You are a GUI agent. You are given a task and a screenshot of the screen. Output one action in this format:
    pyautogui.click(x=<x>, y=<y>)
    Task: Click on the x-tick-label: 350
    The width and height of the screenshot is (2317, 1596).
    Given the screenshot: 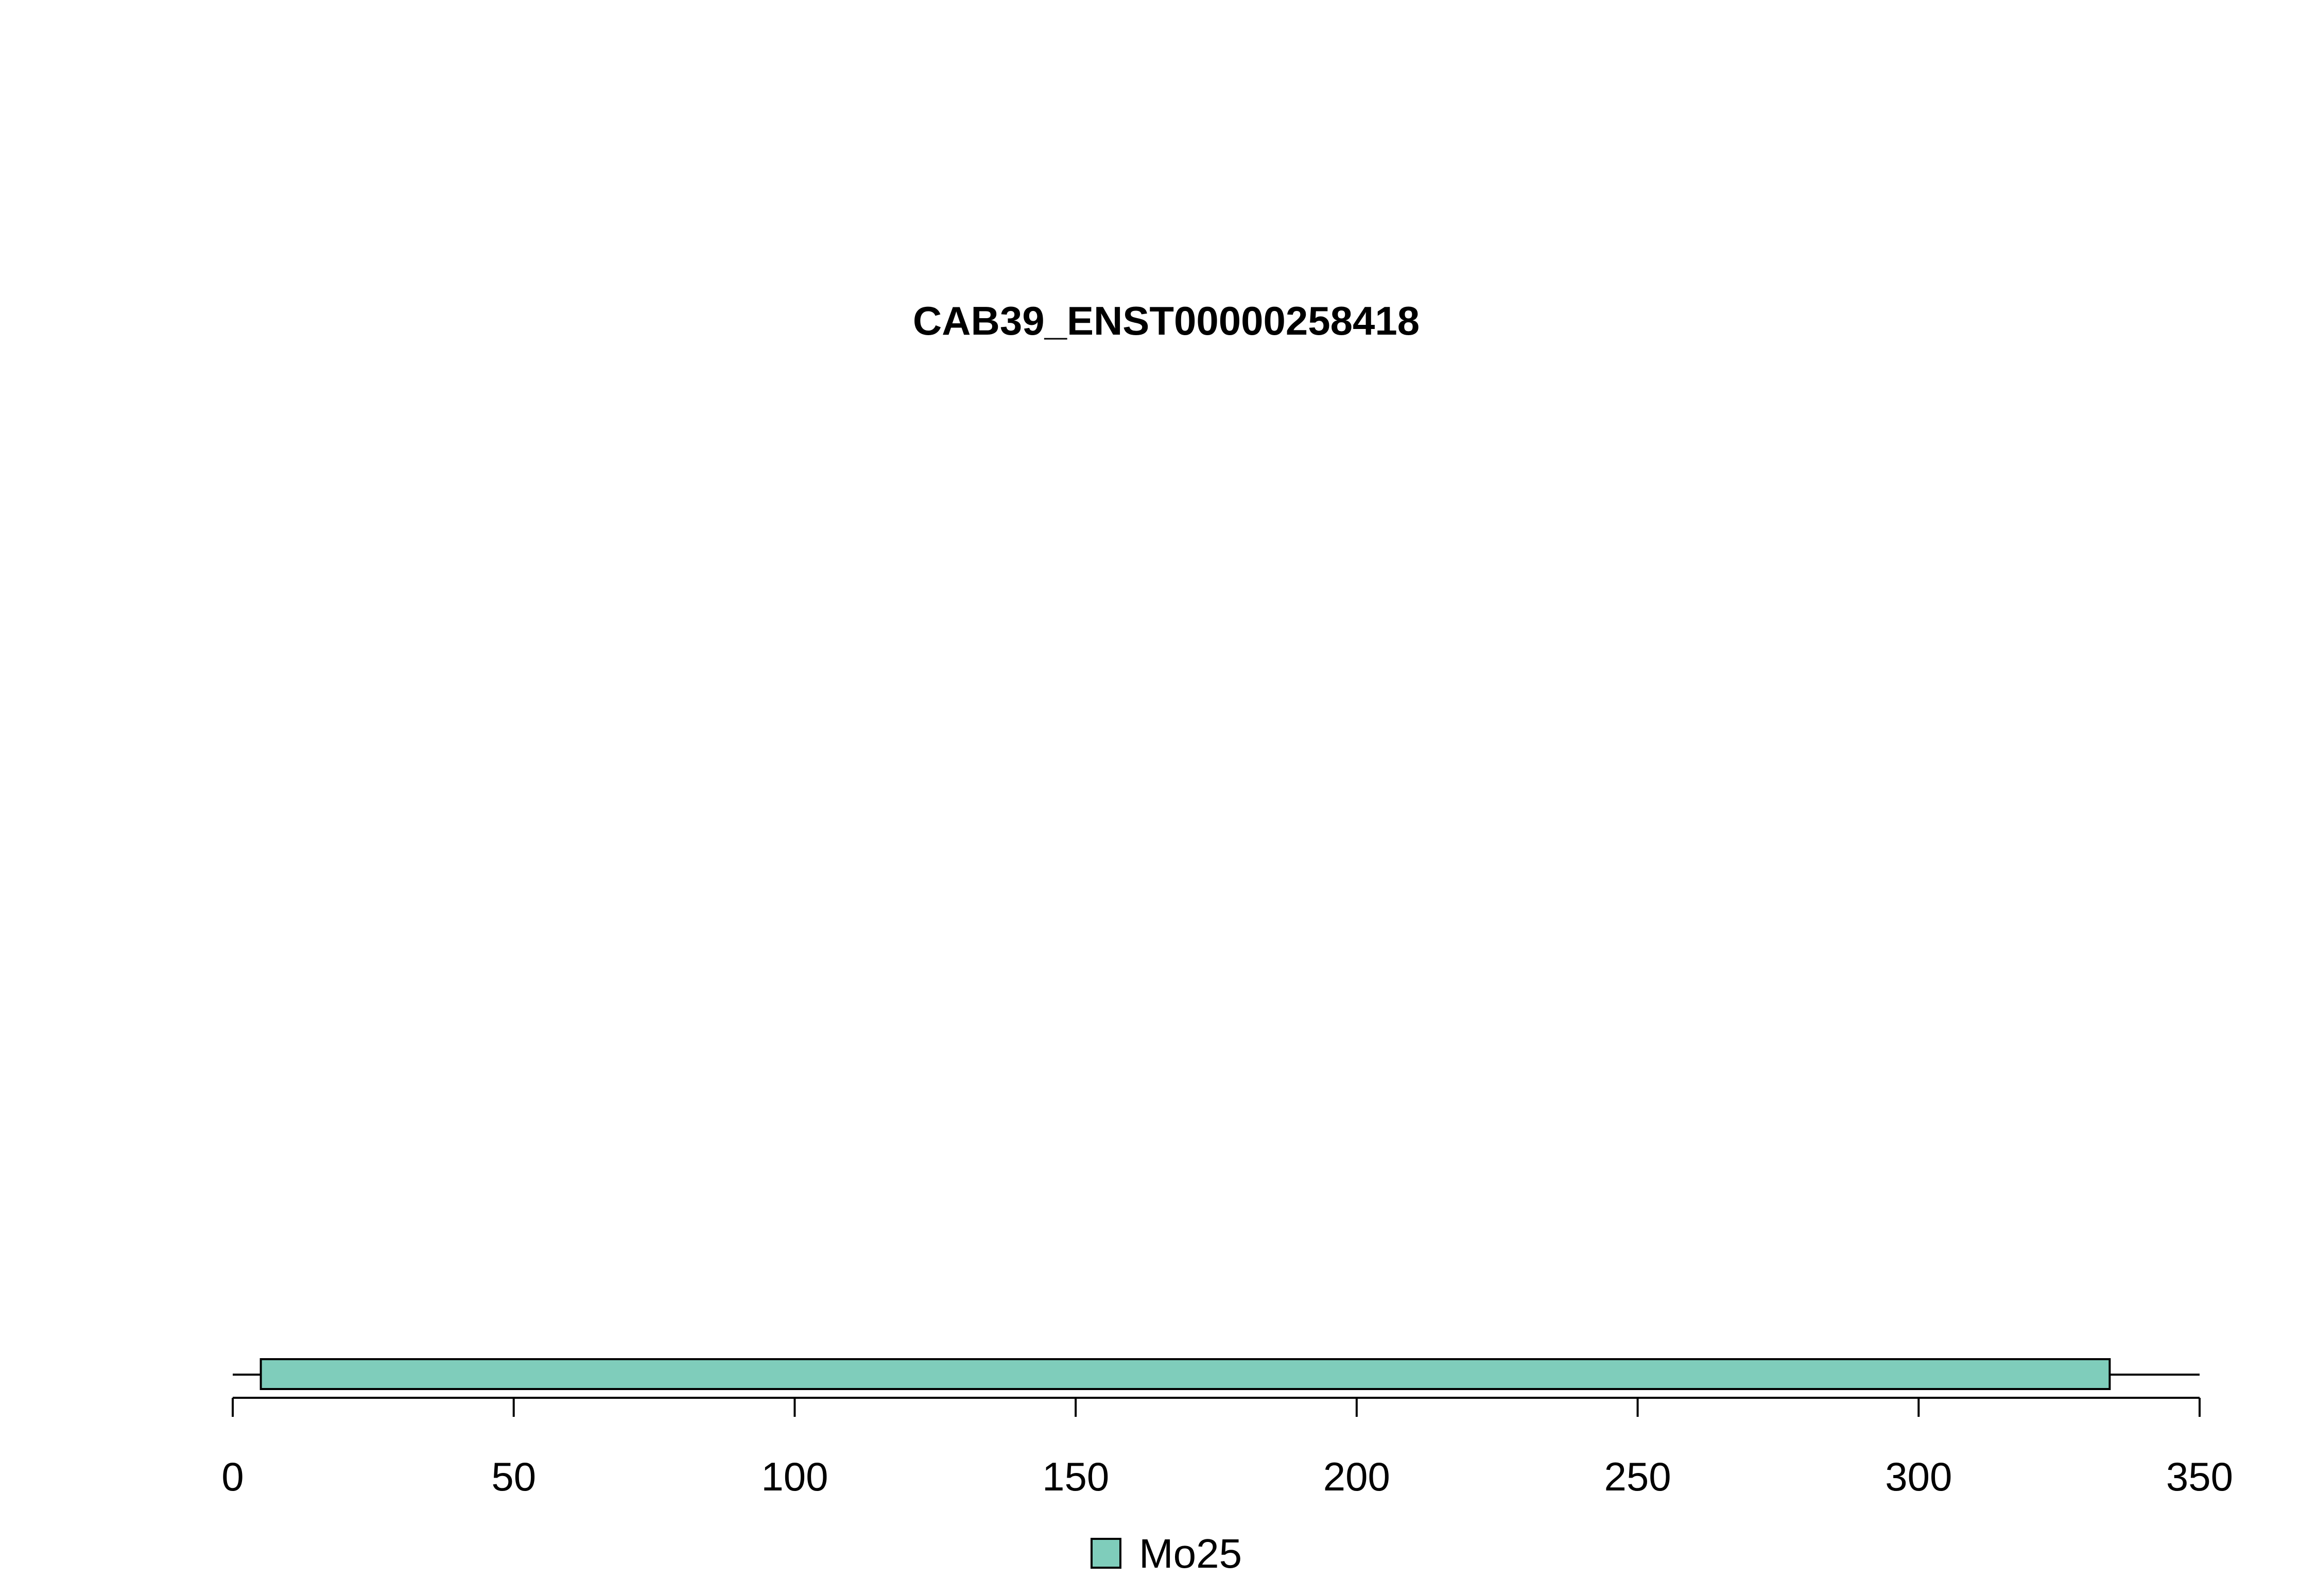 What is the action you would take?
    pyautogui.click(x=2199, y=1476)
    